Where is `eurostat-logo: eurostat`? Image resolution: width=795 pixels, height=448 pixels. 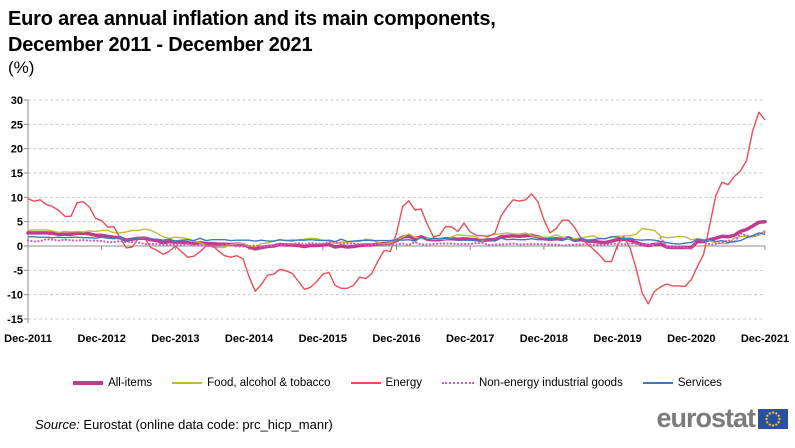
eurostat-logo: eurostat is located at coordinates (722, 418).